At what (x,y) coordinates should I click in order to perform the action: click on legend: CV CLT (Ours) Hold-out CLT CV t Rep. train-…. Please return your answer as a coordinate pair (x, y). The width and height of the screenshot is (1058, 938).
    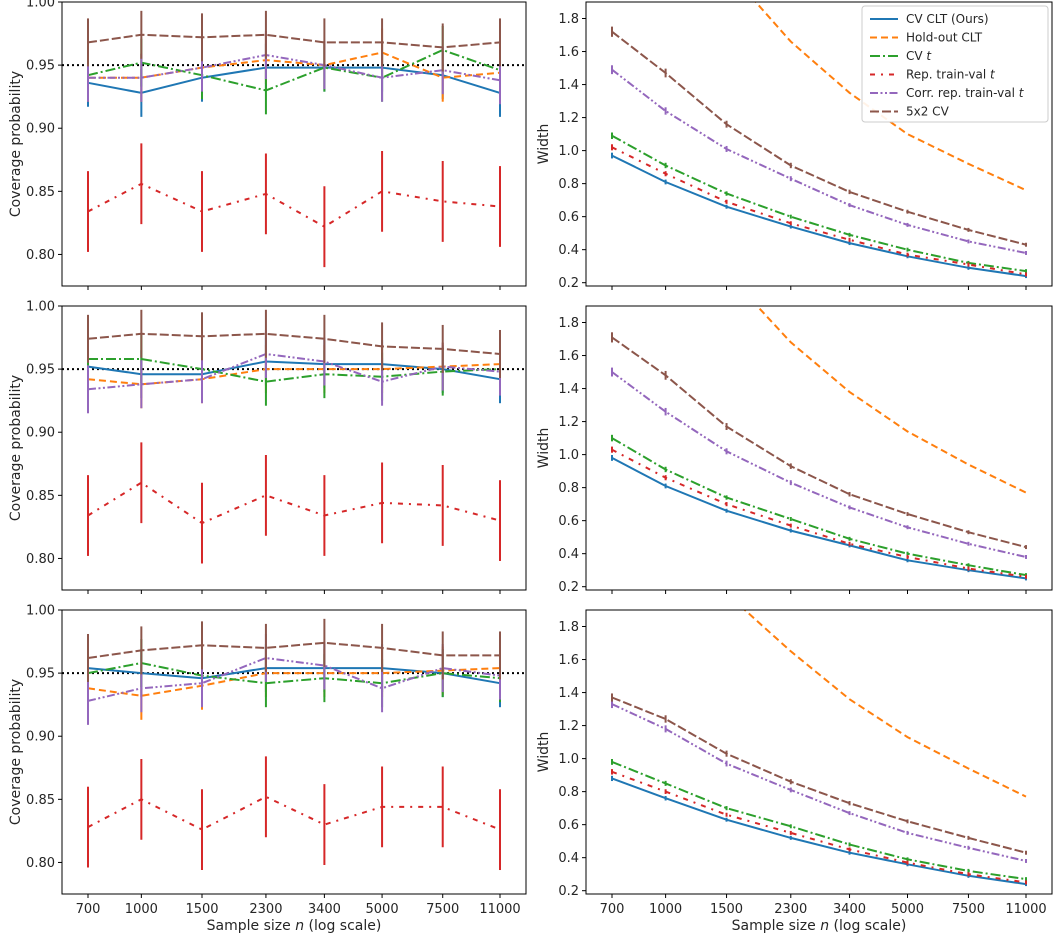
    Looking at the image, I should click on (955, 64).